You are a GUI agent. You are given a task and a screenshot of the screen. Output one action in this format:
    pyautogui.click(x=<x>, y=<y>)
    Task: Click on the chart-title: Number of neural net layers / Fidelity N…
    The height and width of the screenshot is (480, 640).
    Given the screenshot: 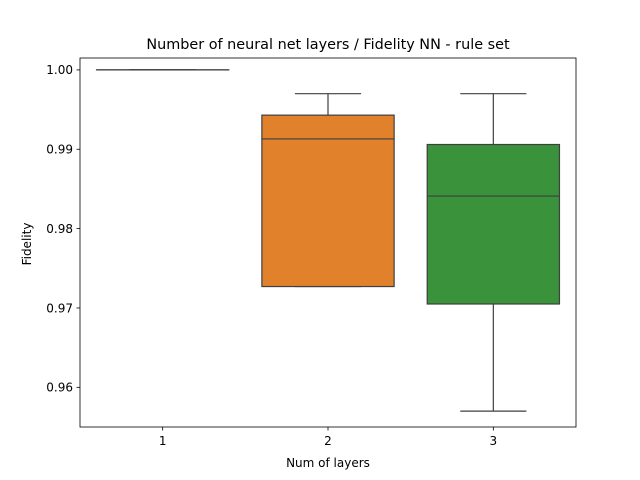 What is the action you would take?
    pyautogui.click(x=328, y=45)
    